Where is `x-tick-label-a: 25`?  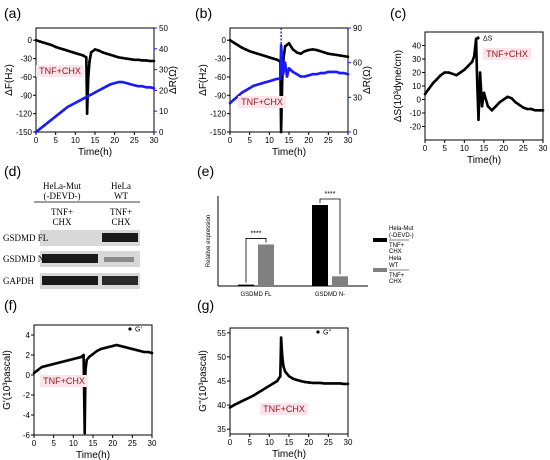
x-tick-label-a: 25 is located at coordinates (134, 140).